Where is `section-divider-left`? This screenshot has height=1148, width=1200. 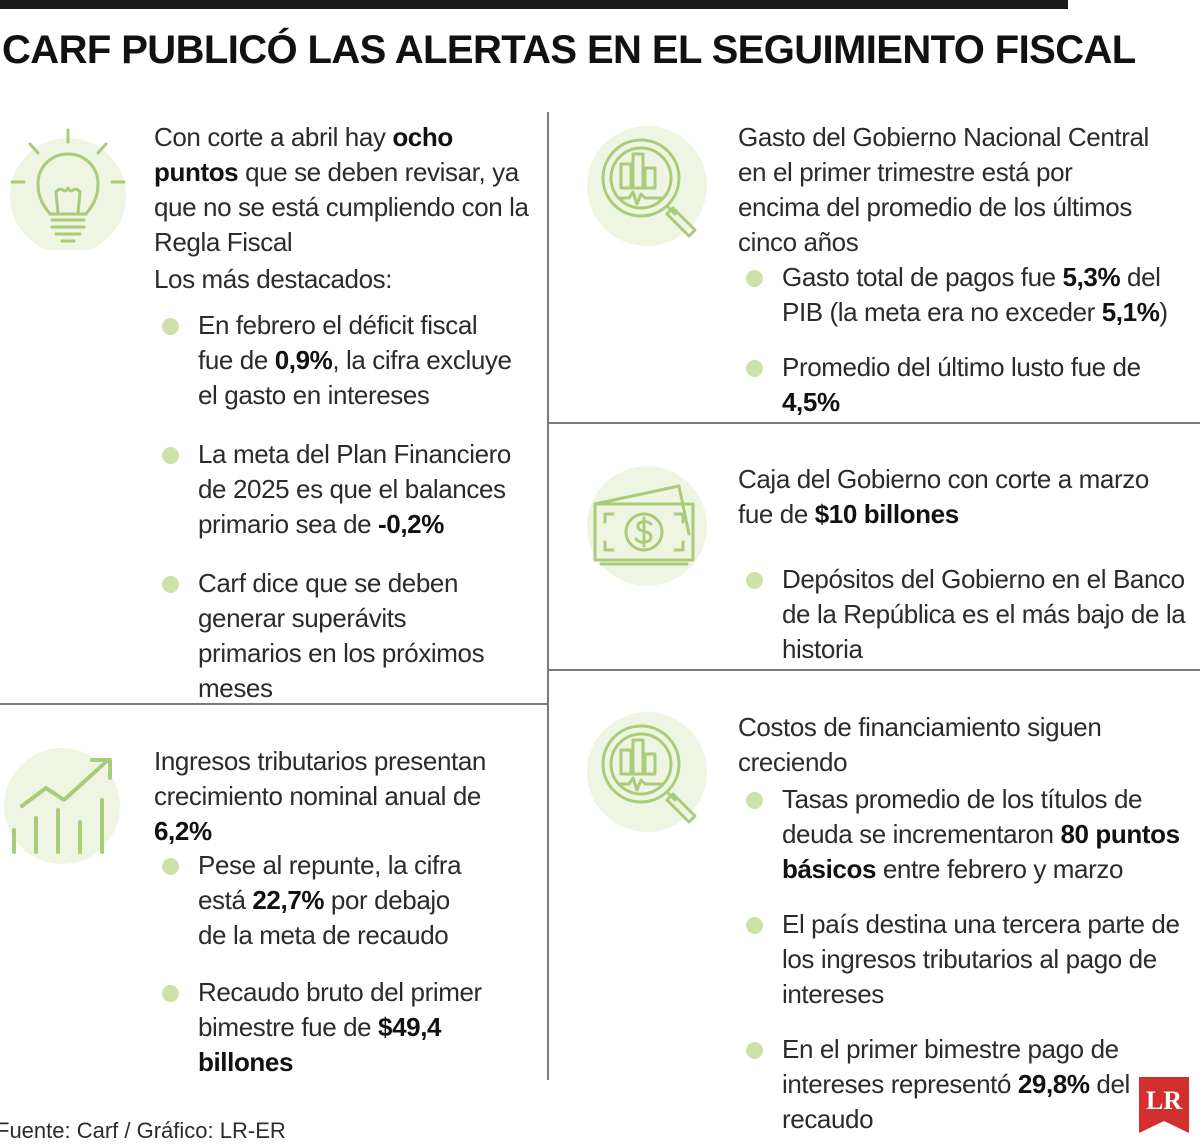 section-divider-left is located at coordinates (274, 704).